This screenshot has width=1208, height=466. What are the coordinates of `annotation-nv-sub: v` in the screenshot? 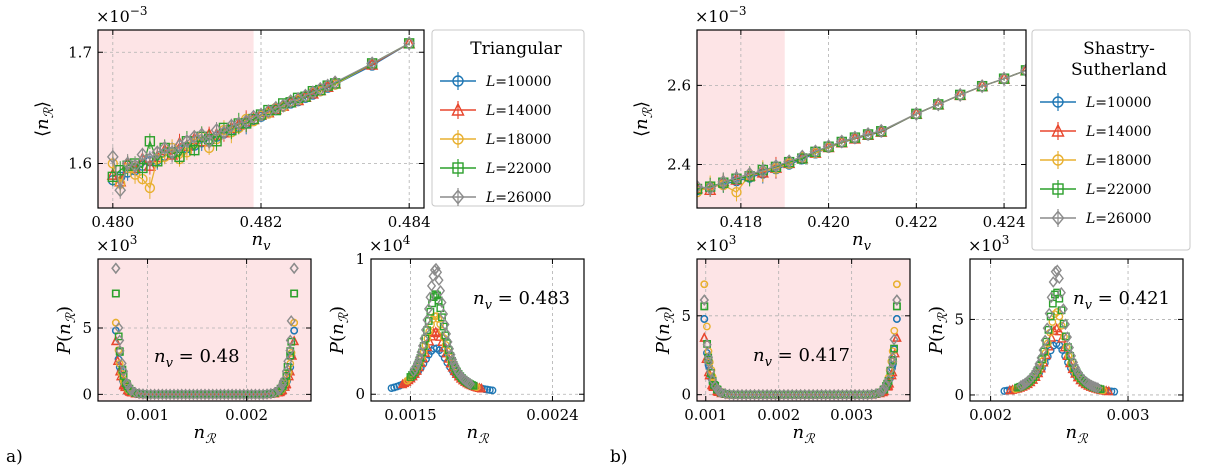 It's located at (489, 305).